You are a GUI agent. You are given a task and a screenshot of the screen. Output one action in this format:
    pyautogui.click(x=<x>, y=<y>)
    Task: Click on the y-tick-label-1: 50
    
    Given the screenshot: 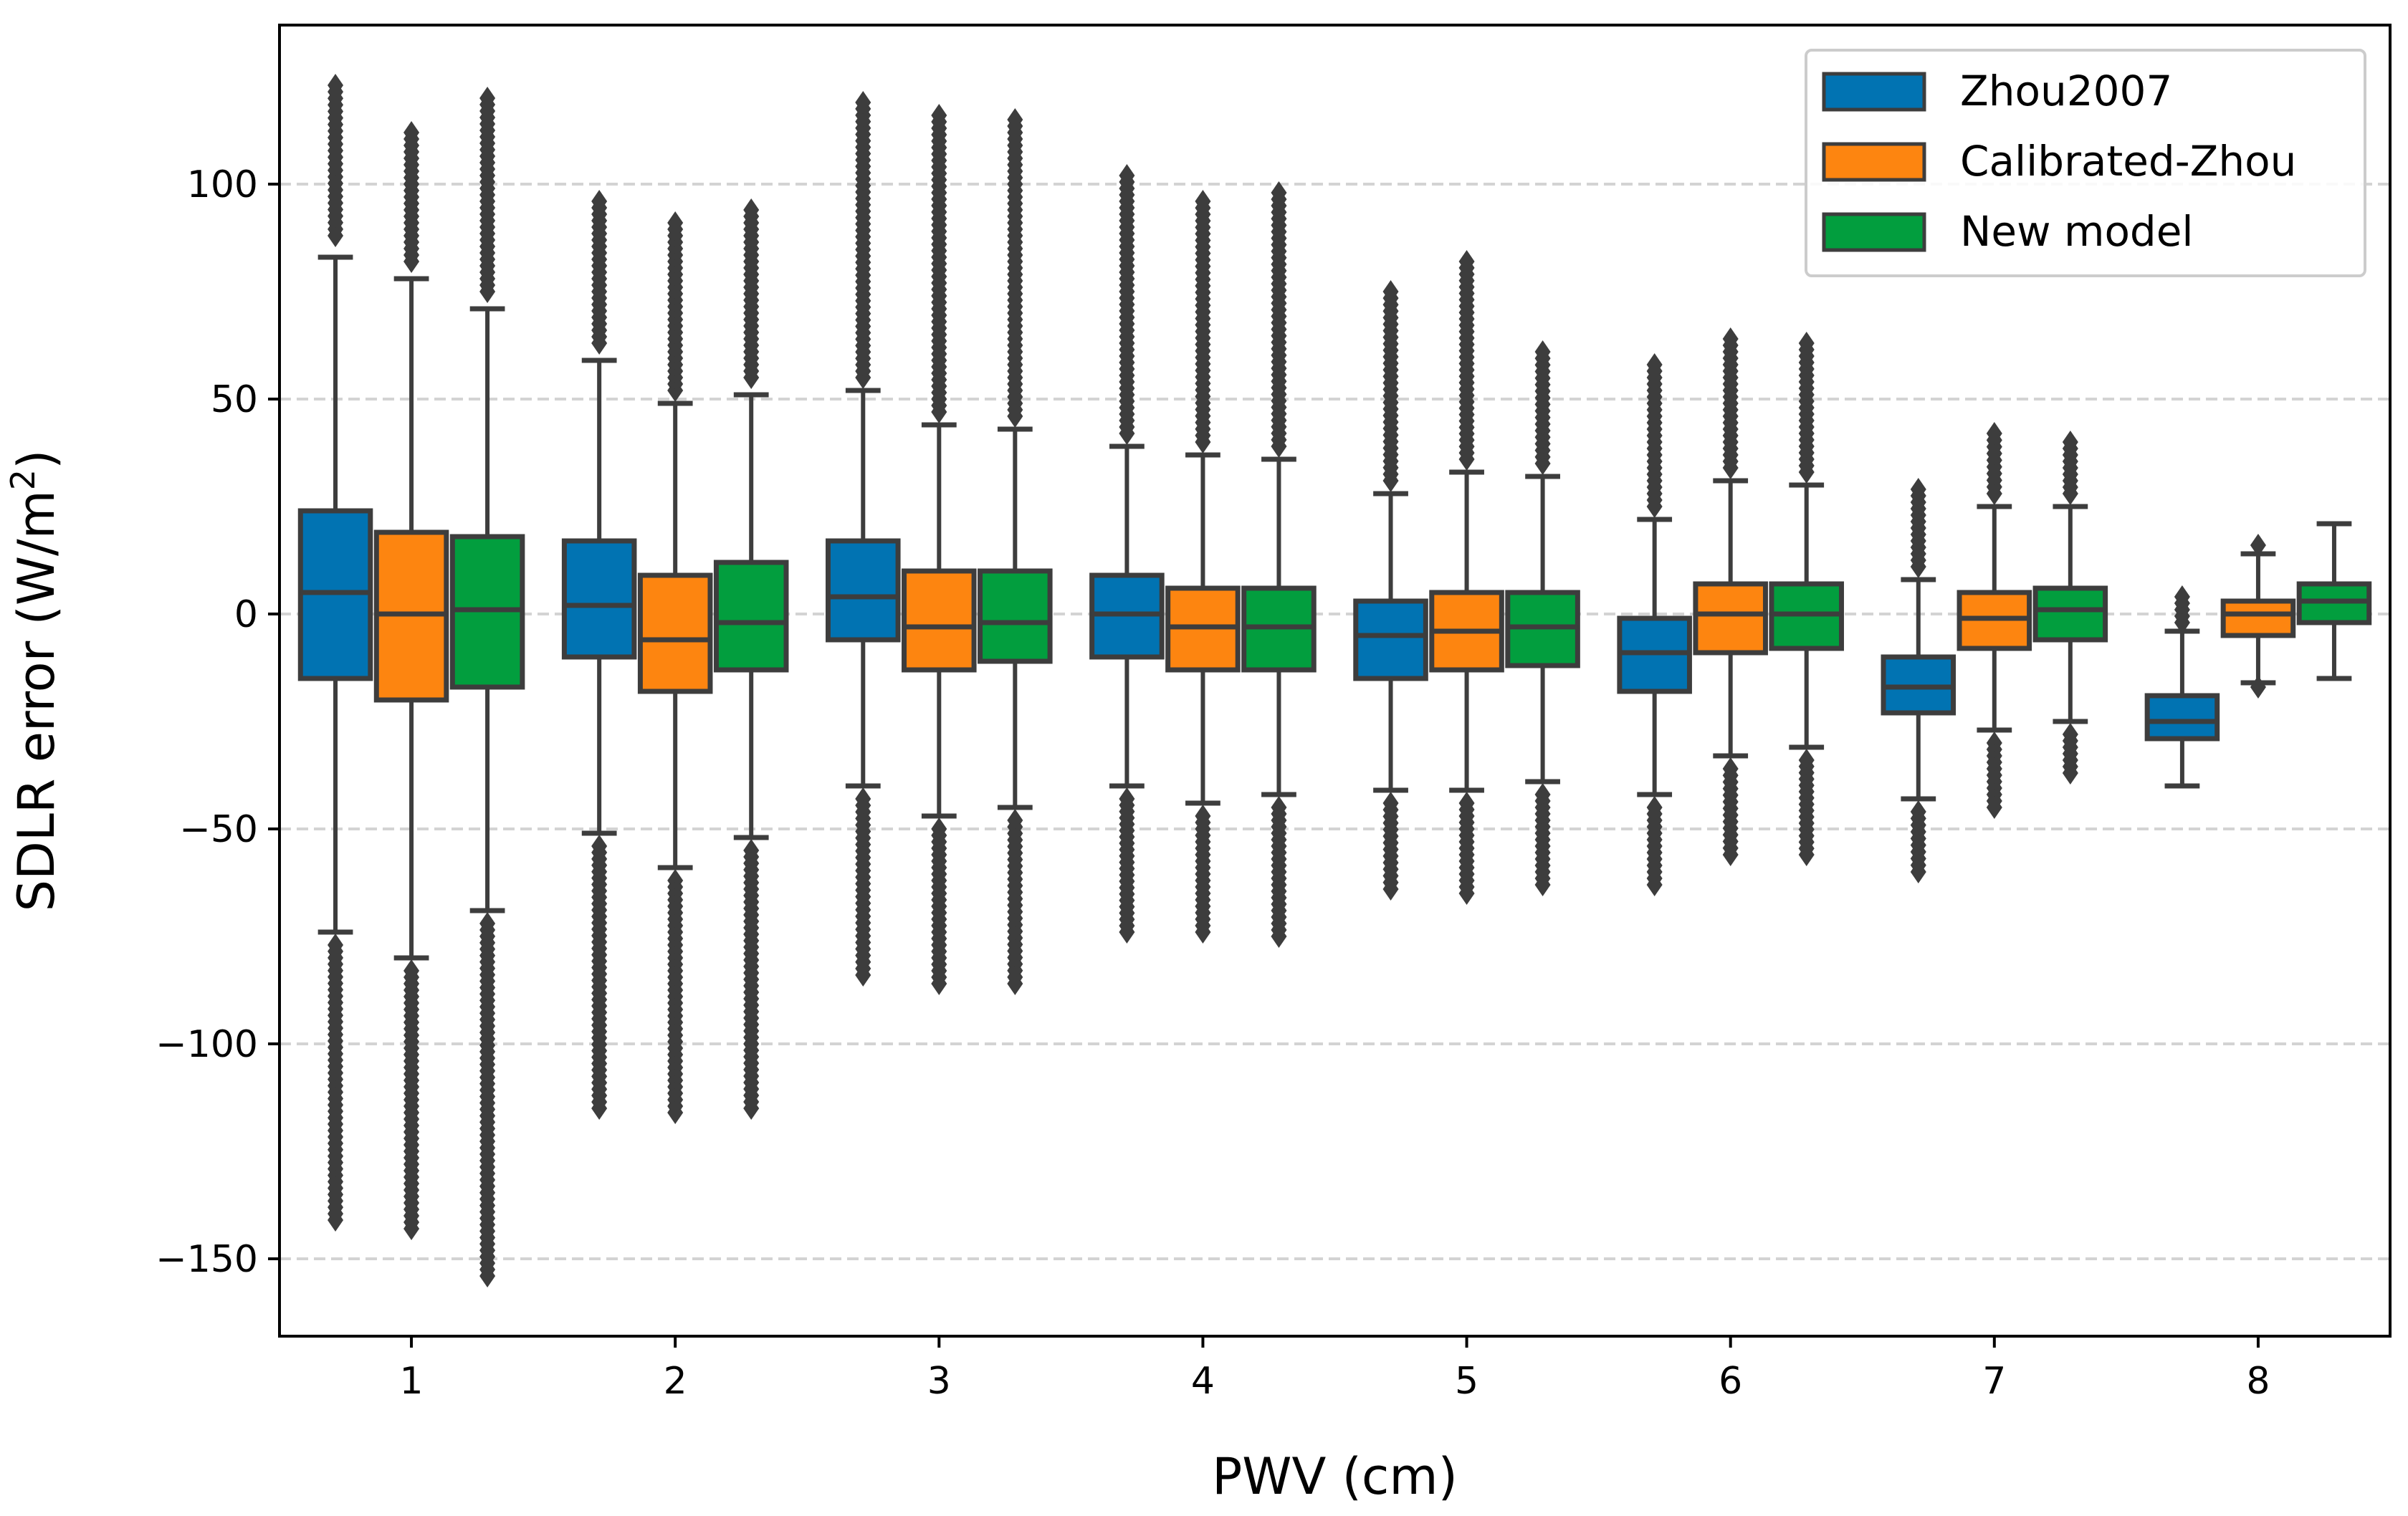 What is the action you would take?
    pyautogui.click(x=234, y=399)
    